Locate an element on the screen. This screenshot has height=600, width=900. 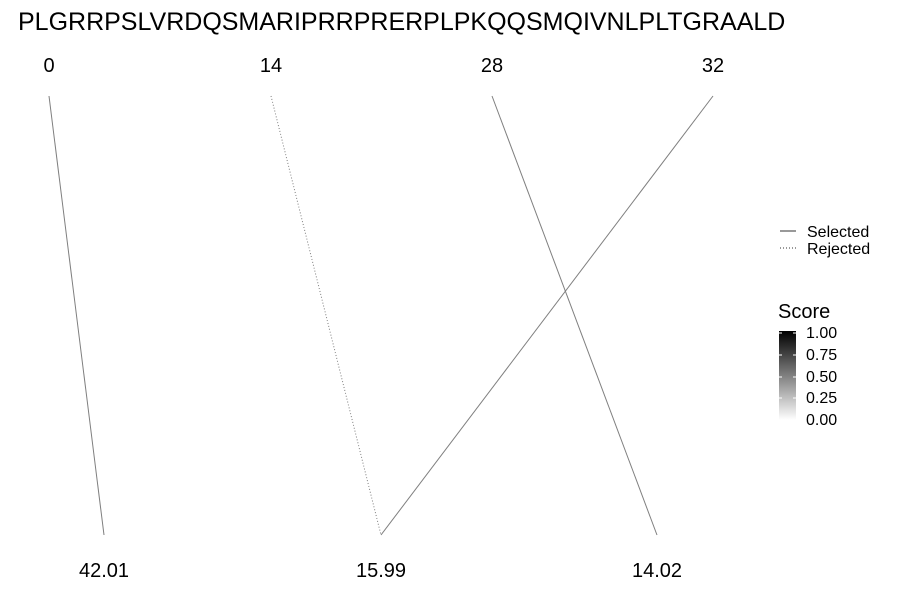
top-labels: 0 14 28 32 is located at coordinates (383, 66).